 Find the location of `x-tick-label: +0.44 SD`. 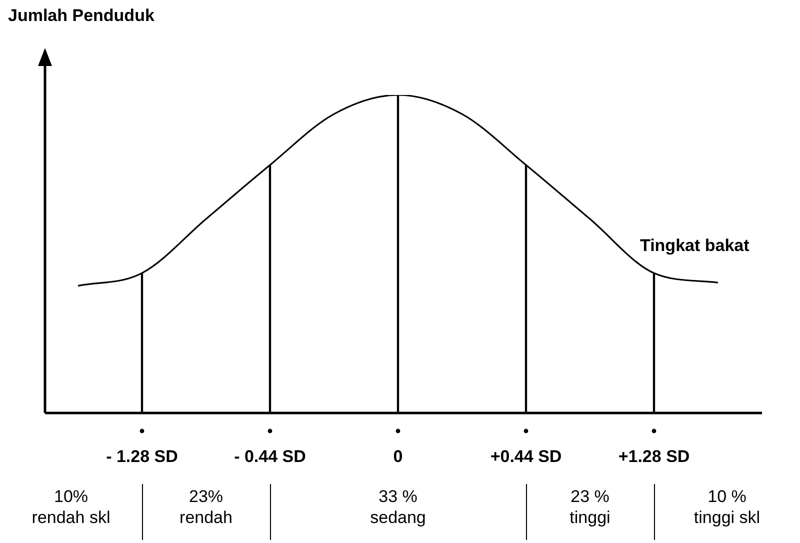

x-tick-label: +0.44 SD is located at coordinates (526, 456).